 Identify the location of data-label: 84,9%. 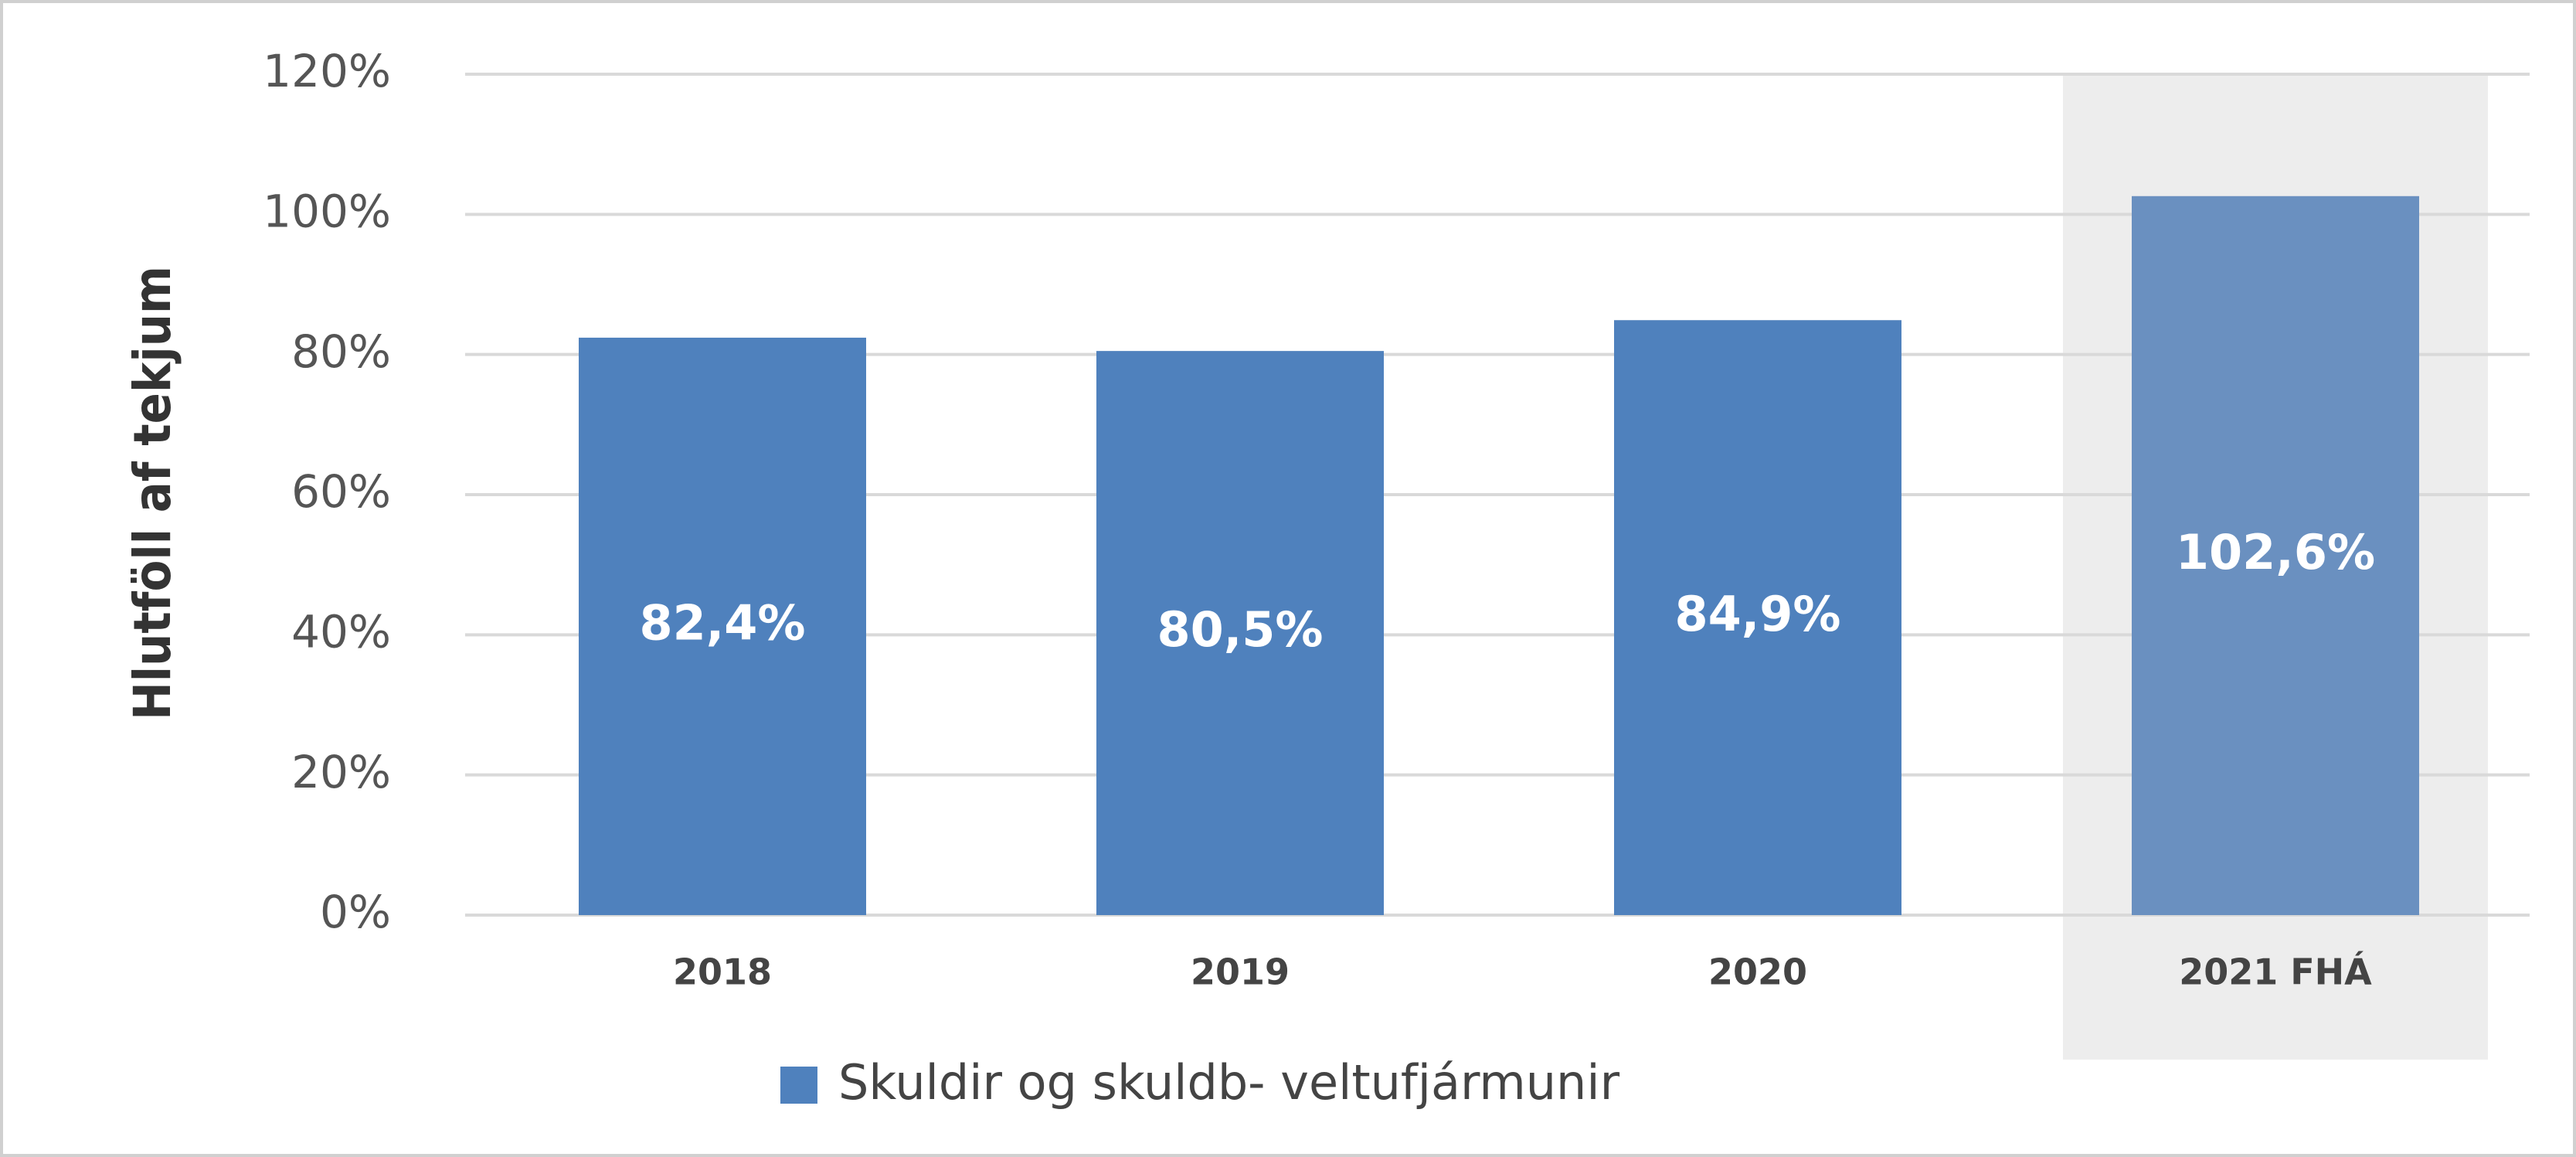
(1757, 614).